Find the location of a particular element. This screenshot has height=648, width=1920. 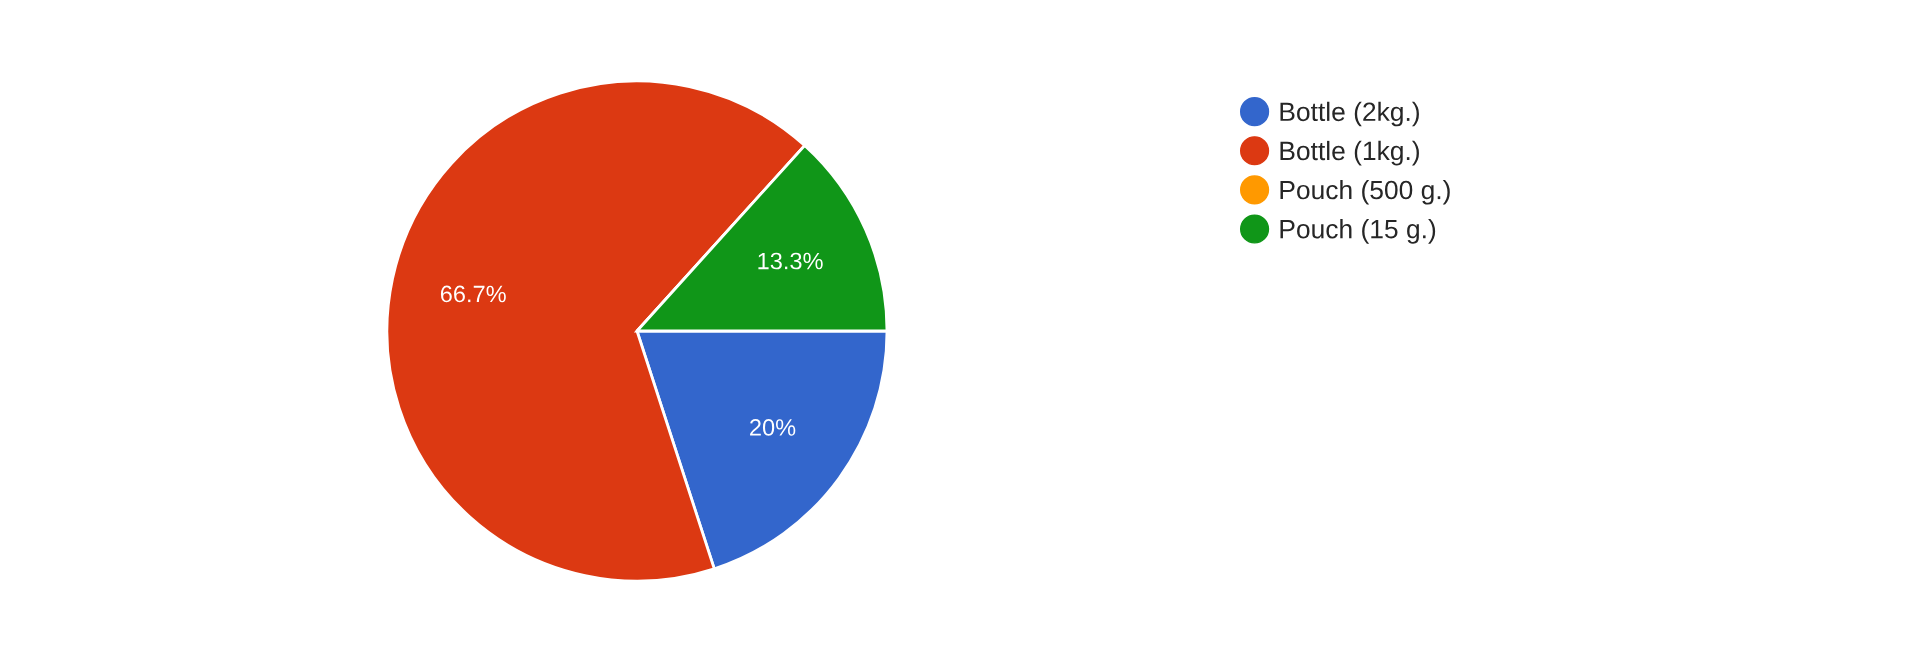

data-label: 13.3% is located at coordinates (790, 261).